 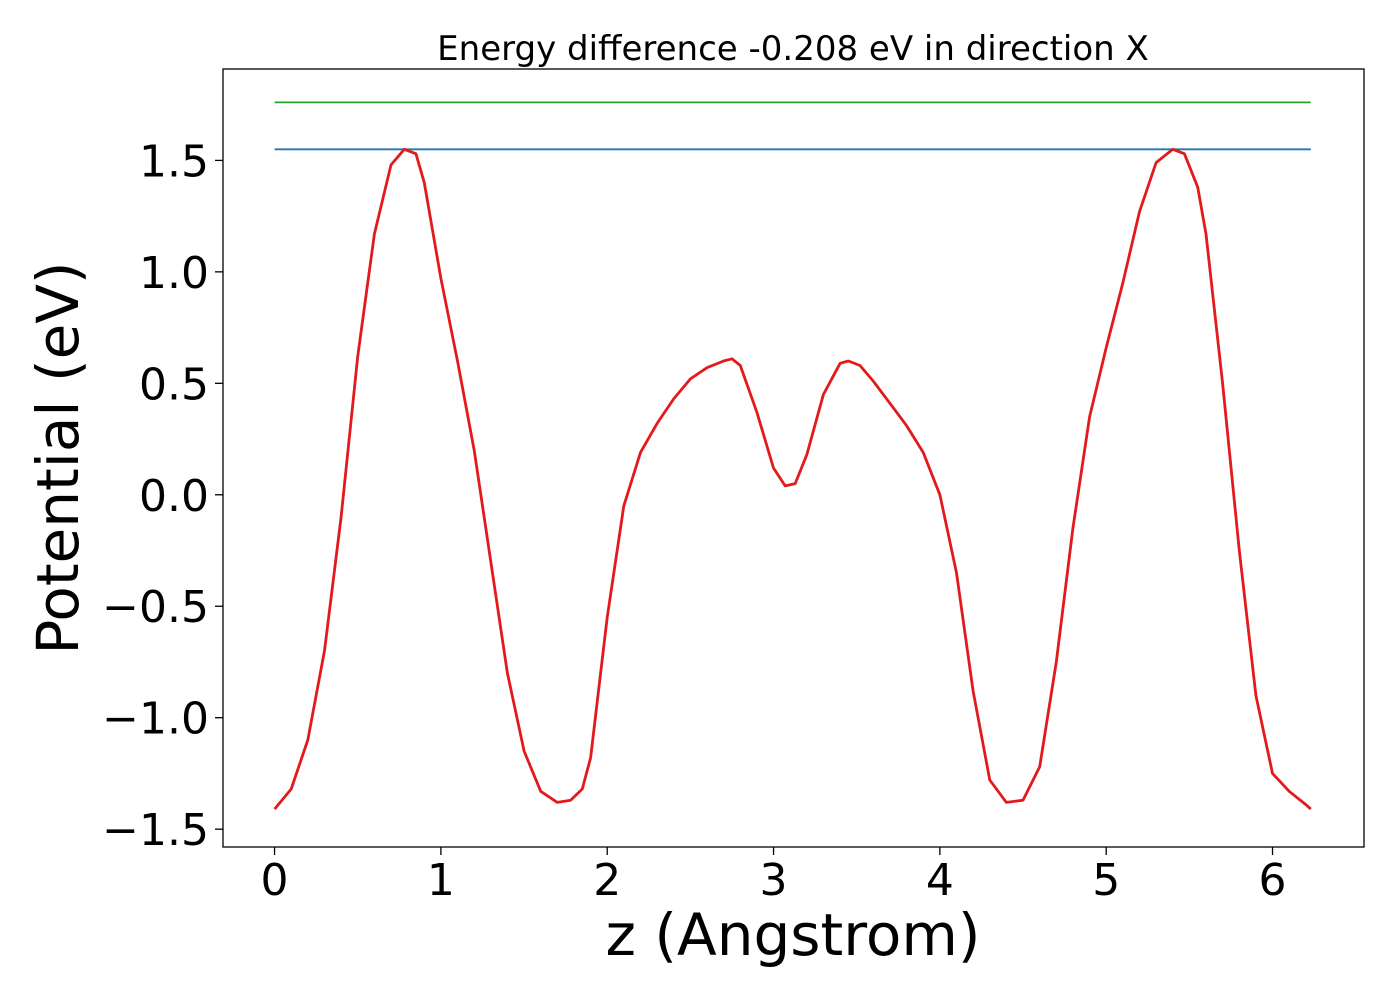 I want to click on y-axis-ticks: −1.5 −1.0 −0.5 0.0 0.5 1.0 1.5, so click(x=162, y=496).